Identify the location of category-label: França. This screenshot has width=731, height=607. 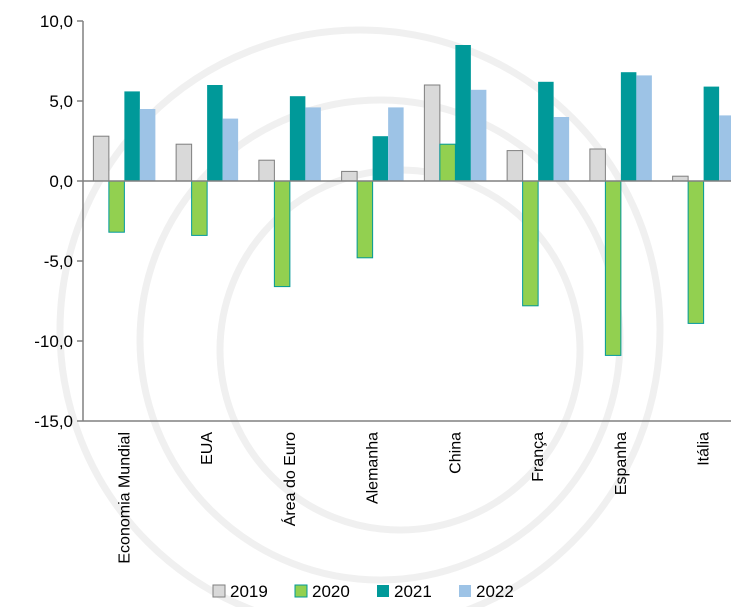
(538, 457).